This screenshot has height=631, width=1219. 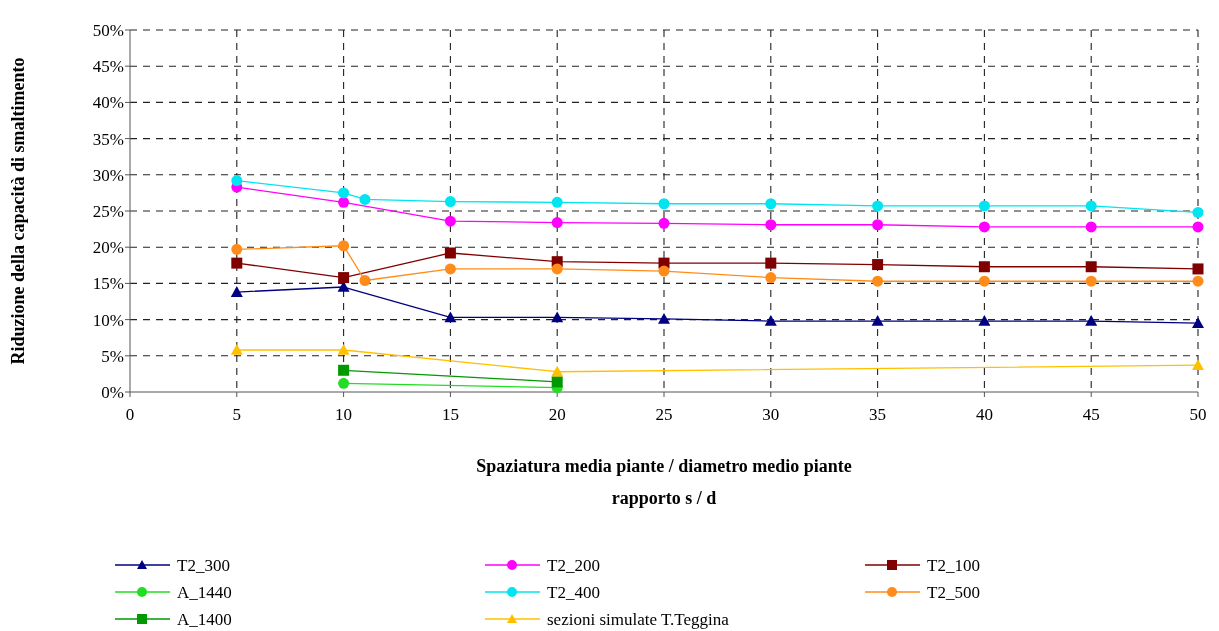 I want to click on x-tick-label: 45, so click(x=1091, y=414).